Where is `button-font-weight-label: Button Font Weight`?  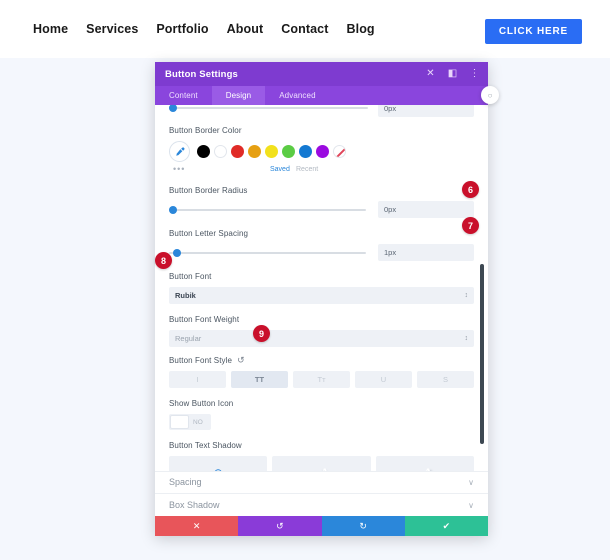
button-font-weight-label: Button Font Weight is located at coordinates (204, 319).